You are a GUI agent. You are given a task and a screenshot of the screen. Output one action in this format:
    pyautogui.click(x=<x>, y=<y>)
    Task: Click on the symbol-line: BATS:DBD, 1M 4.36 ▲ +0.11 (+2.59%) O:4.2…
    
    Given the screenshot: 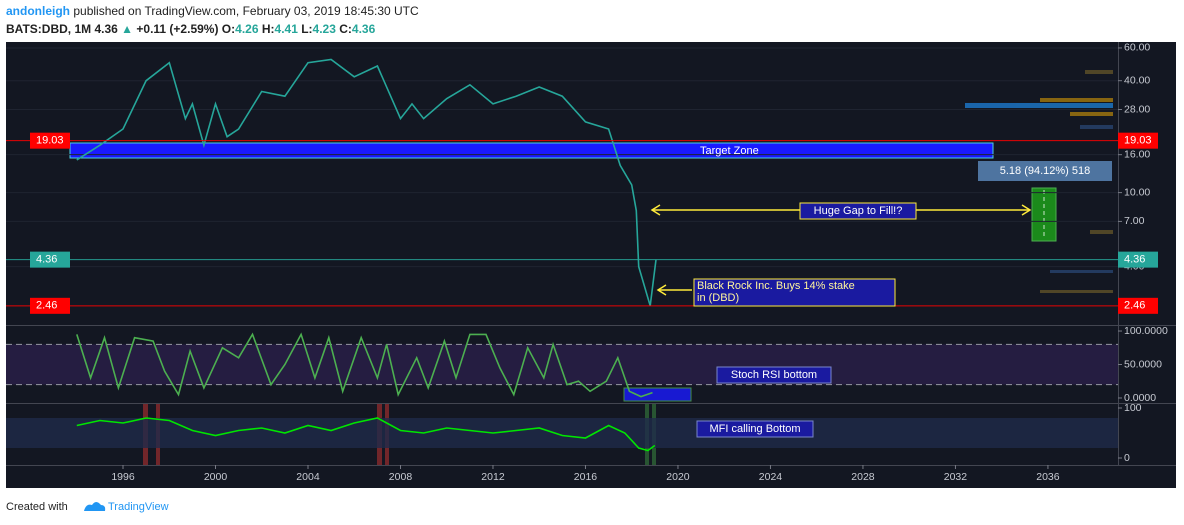 What is the action you would take?
    pyautogui.click(x=191, y=29)
    